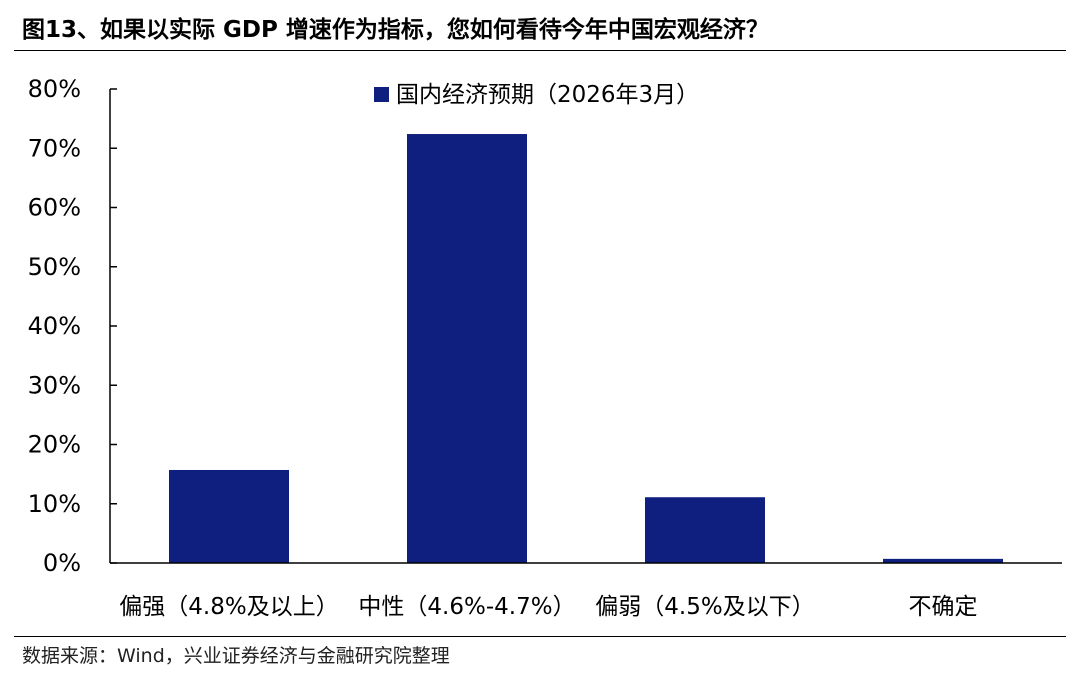 This screenshot has height=680, width=1080. I want to click on legend: 国内经济预期（2026年3月）, so click(536, 95).